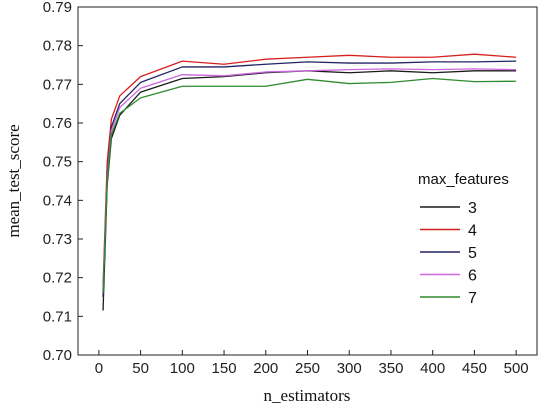 The image size is (550, 410). I want to click on y-axis-title: mean_test_score, so click(13, 180).